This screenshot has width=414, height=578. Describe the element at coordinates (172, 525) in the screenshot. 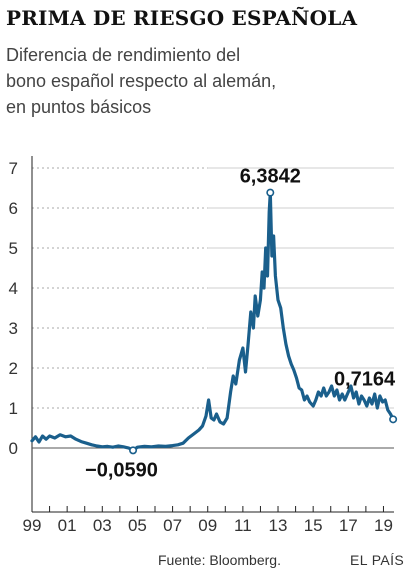

I see `x-tick-label: 07` at that location.